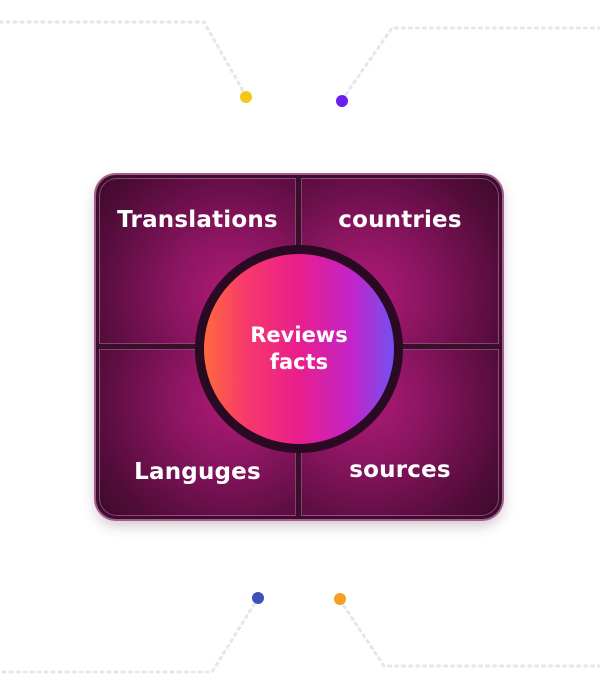 The width and height of the screenshot is (600, 700). What do you see at coordinates (299, 362) in the screenshot?
I see `center-label-line-2: facts` at bounding box center [299, 362].